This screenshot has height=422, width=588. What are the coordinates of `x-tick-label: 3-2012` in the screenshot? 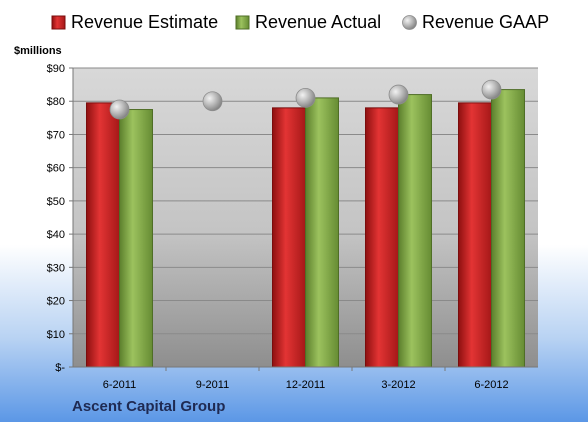 It's located at (398, 385).